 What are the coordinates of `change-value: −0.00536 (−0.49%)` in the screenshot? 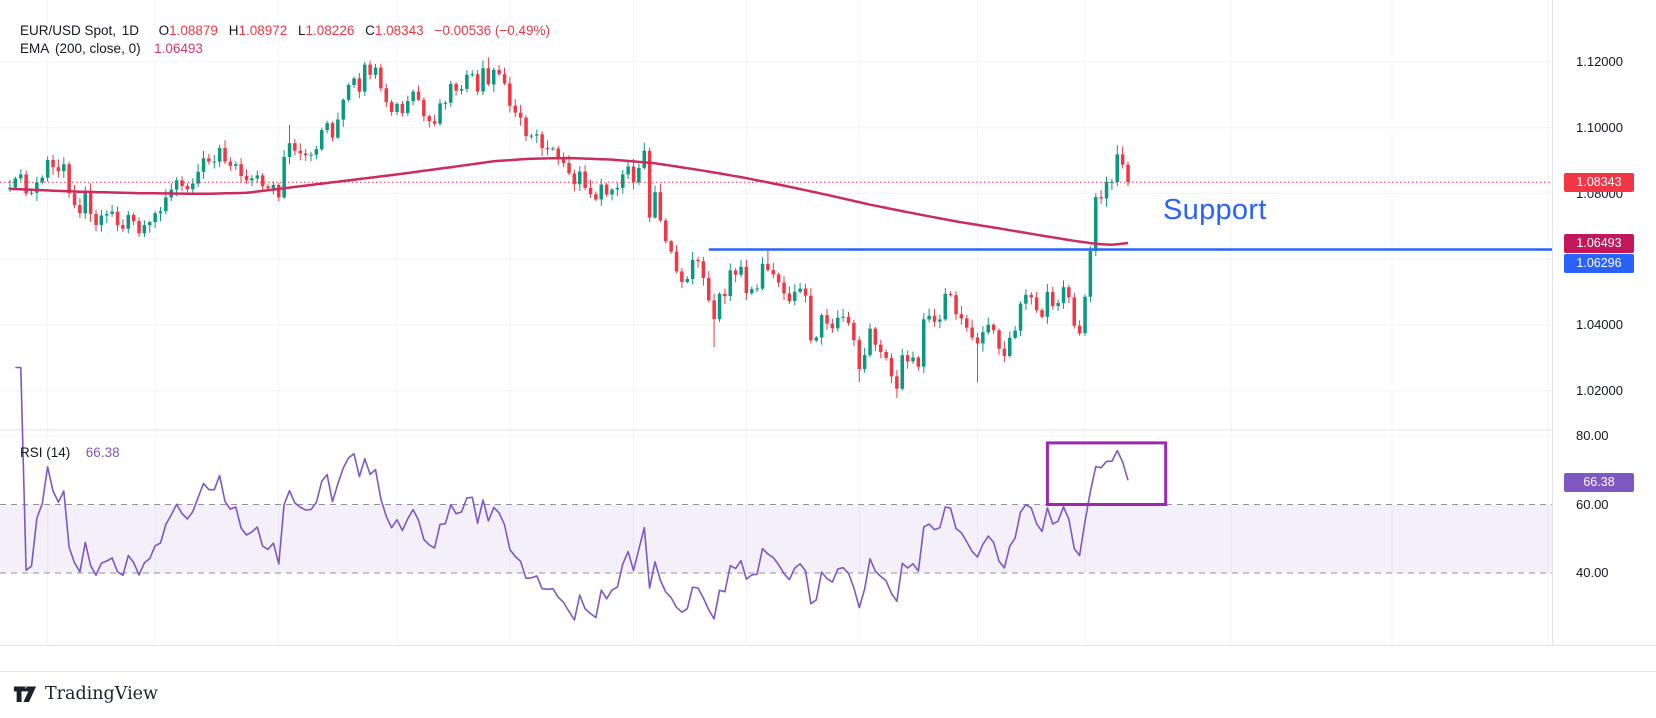 It's located at (492, 30).